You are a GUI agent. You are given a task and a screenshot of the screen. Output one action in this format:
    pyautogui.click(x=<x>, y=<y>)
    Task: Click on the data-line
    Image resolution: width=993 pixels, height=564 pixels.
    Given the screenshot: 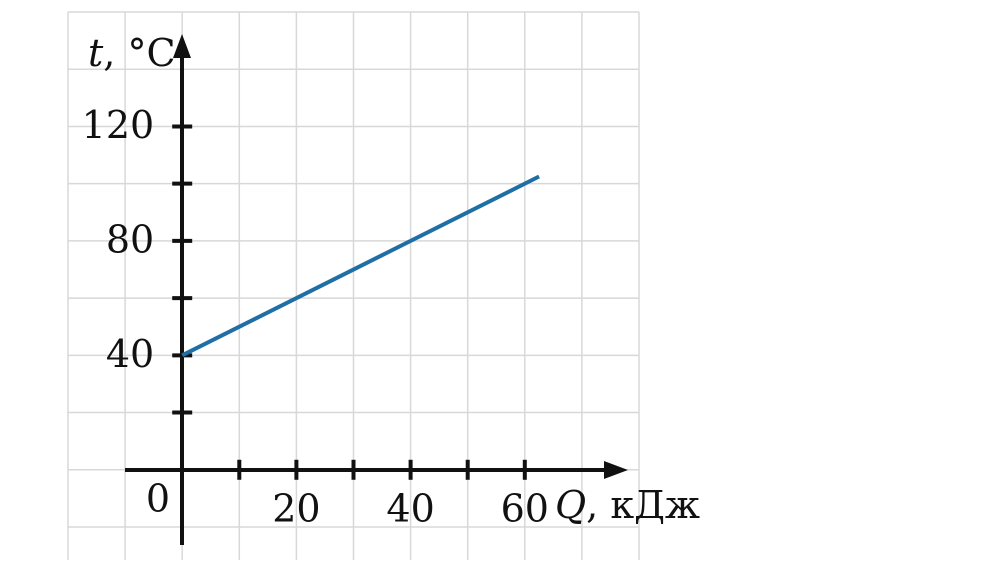 What is the action you would take?
    pyautogui.click(x=360, y=266)
    